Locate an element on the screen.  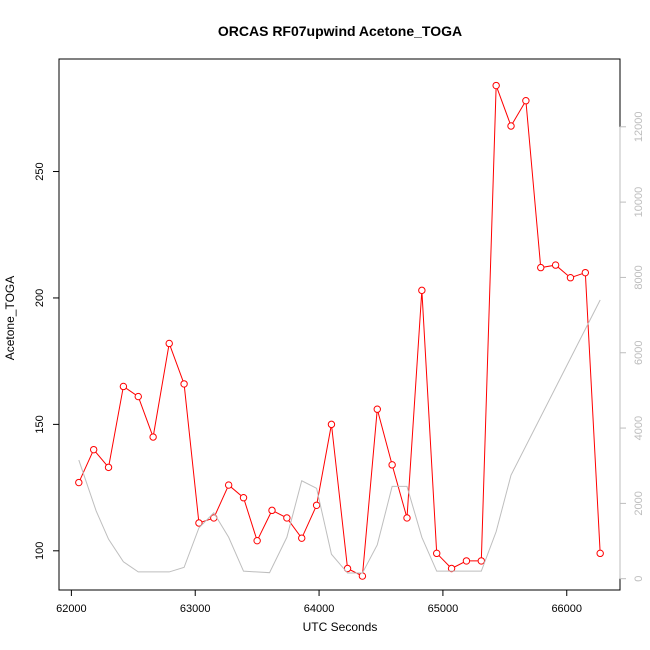
right-axis-tick-label: 12000 is located at coordinates (639, 126).